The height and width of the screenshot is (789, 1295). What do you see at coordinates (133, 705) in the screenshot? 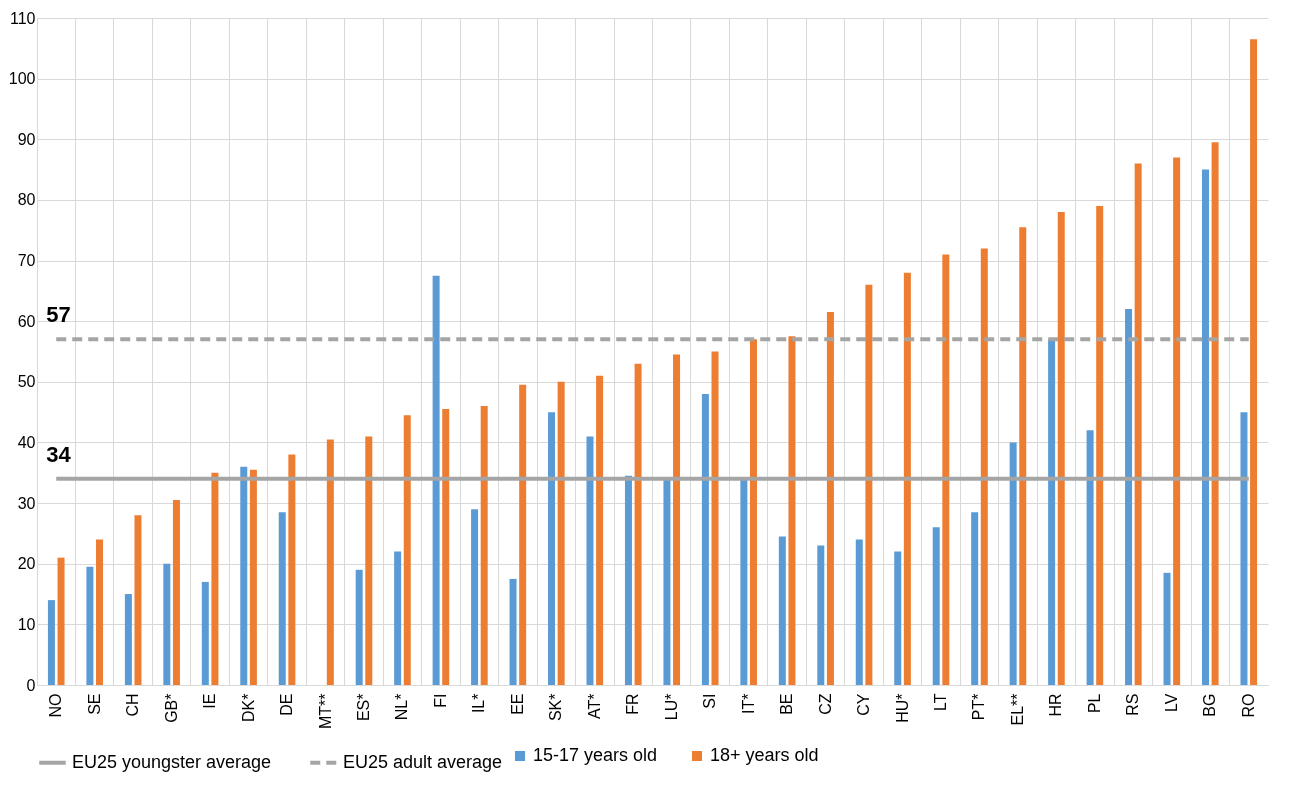
I see `x-tick-label: CH` at bounding box center [133, 705].